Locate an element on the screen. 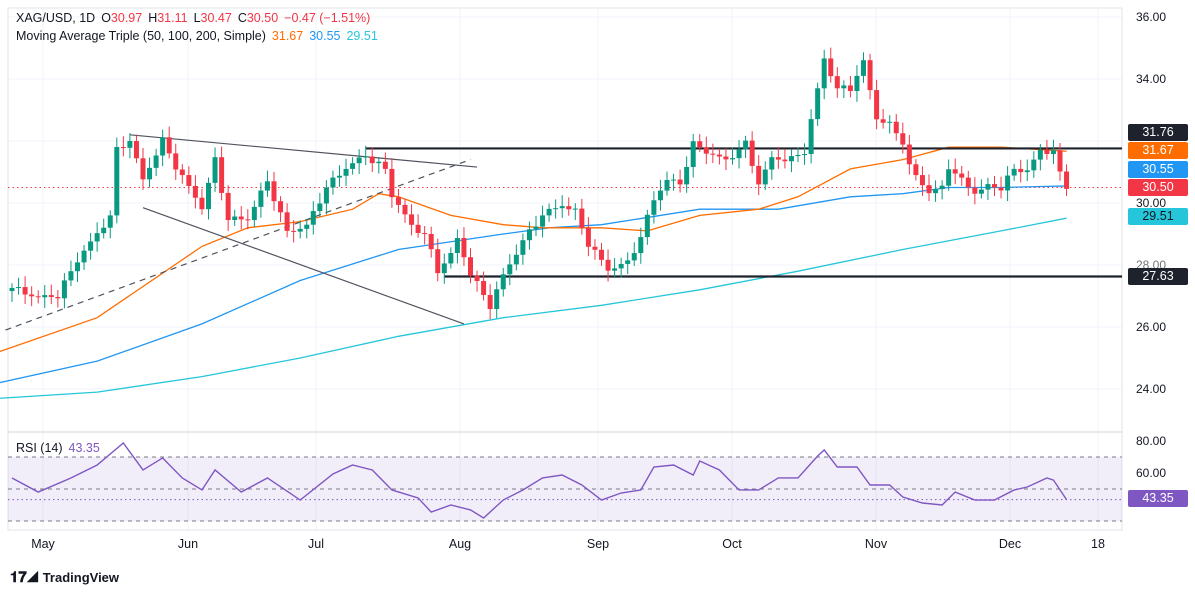 The height and width of the screenshot is (595, 1195). low-value: 30.47 is located at coordinates (216, 18).